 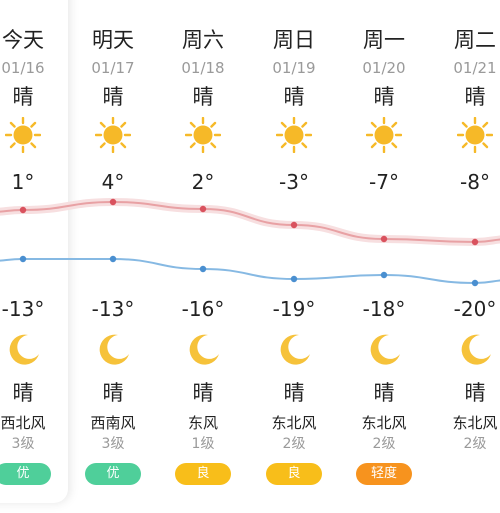 I want to click on low-temp-line, so click(x=250, y=271).